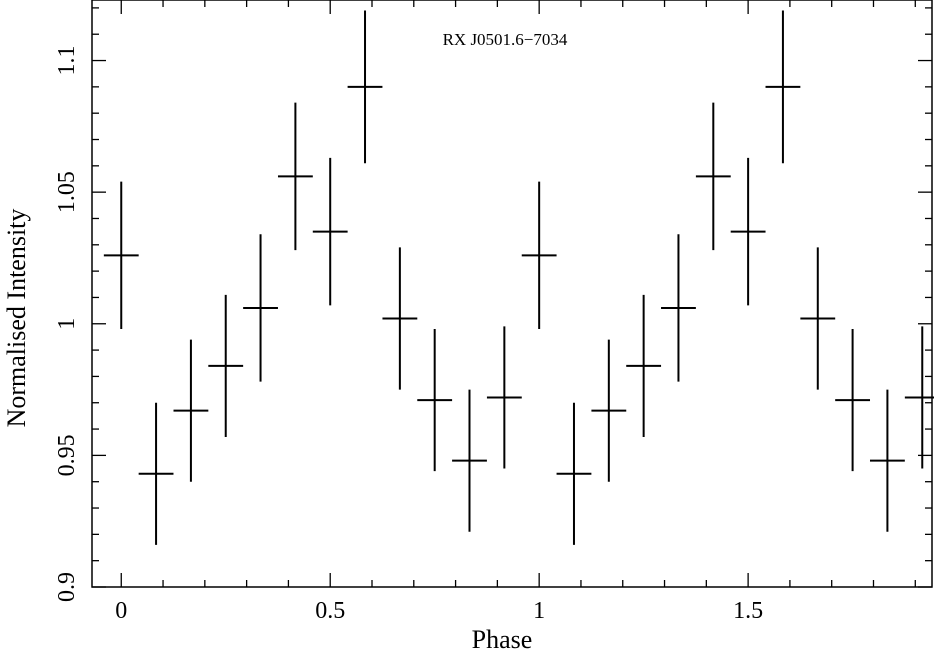 The width and height of the screenshot is (934, 653). Describe the element at coordinates (16, 318) in the screenshot. I see `y-axis-title: Normalised Intensity` at that location.